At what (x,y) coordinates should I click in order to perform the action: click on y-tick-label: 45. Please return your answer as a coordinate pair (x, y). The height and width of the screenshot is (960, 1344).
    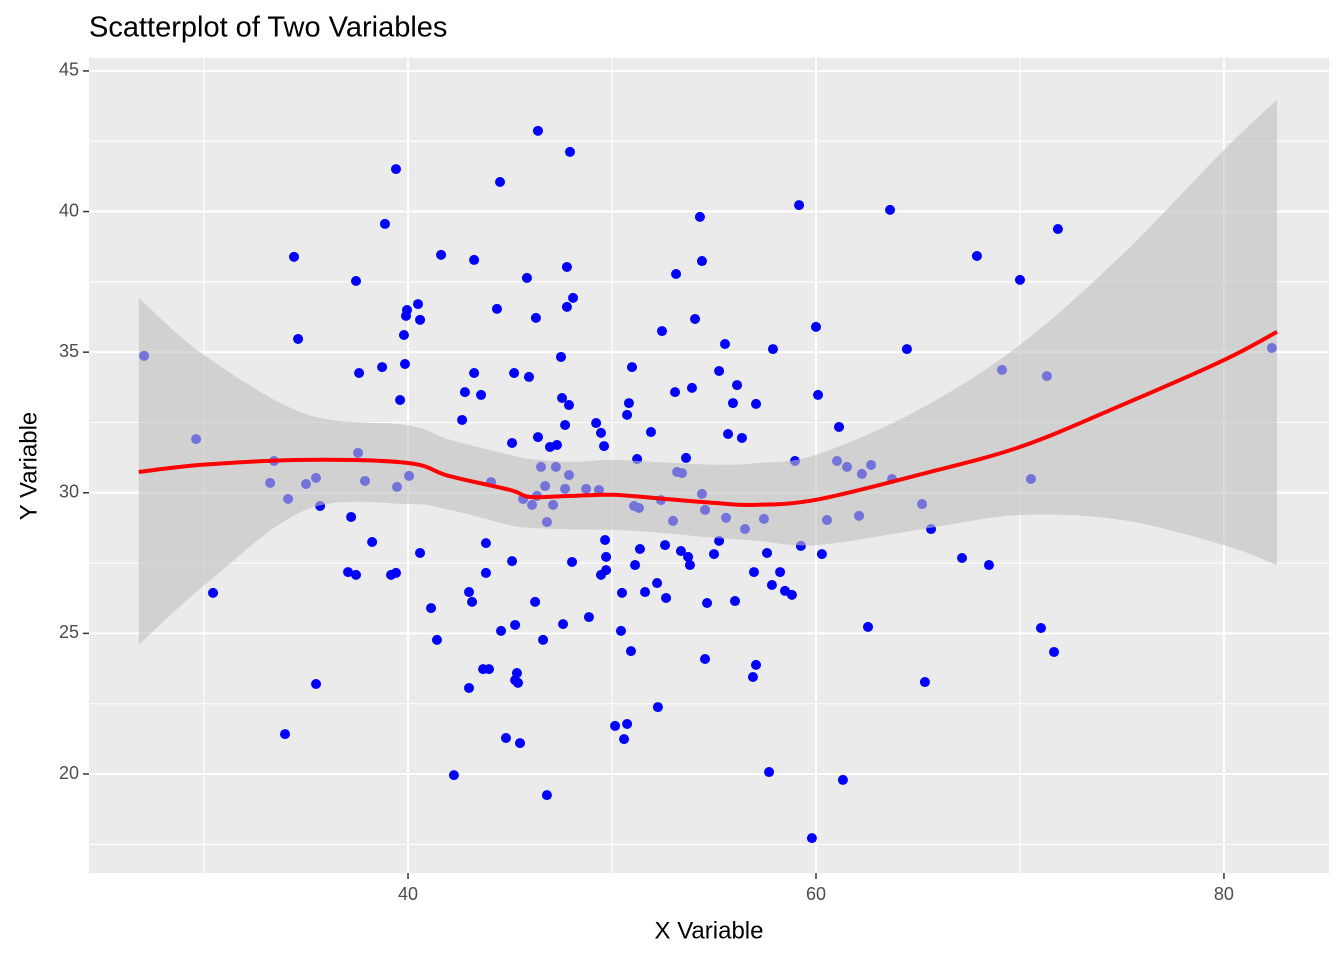
    Looking at the image, I should click on (69, 70).